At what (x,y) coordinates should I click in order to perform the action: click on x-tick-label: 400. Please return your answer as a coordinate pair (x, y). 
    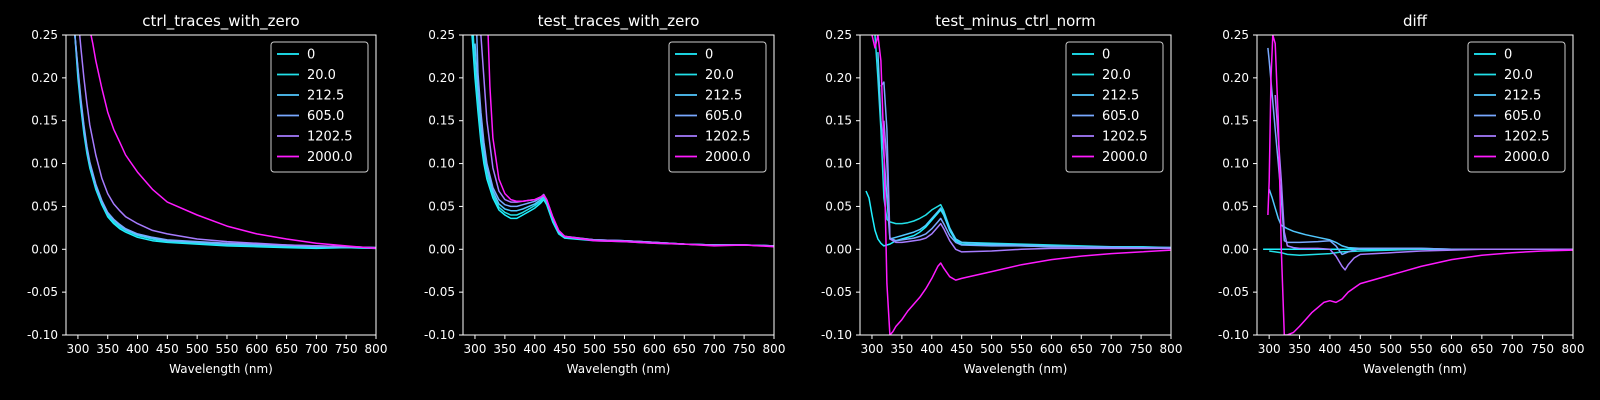
    Looking at the image, I should click on (137, 349).